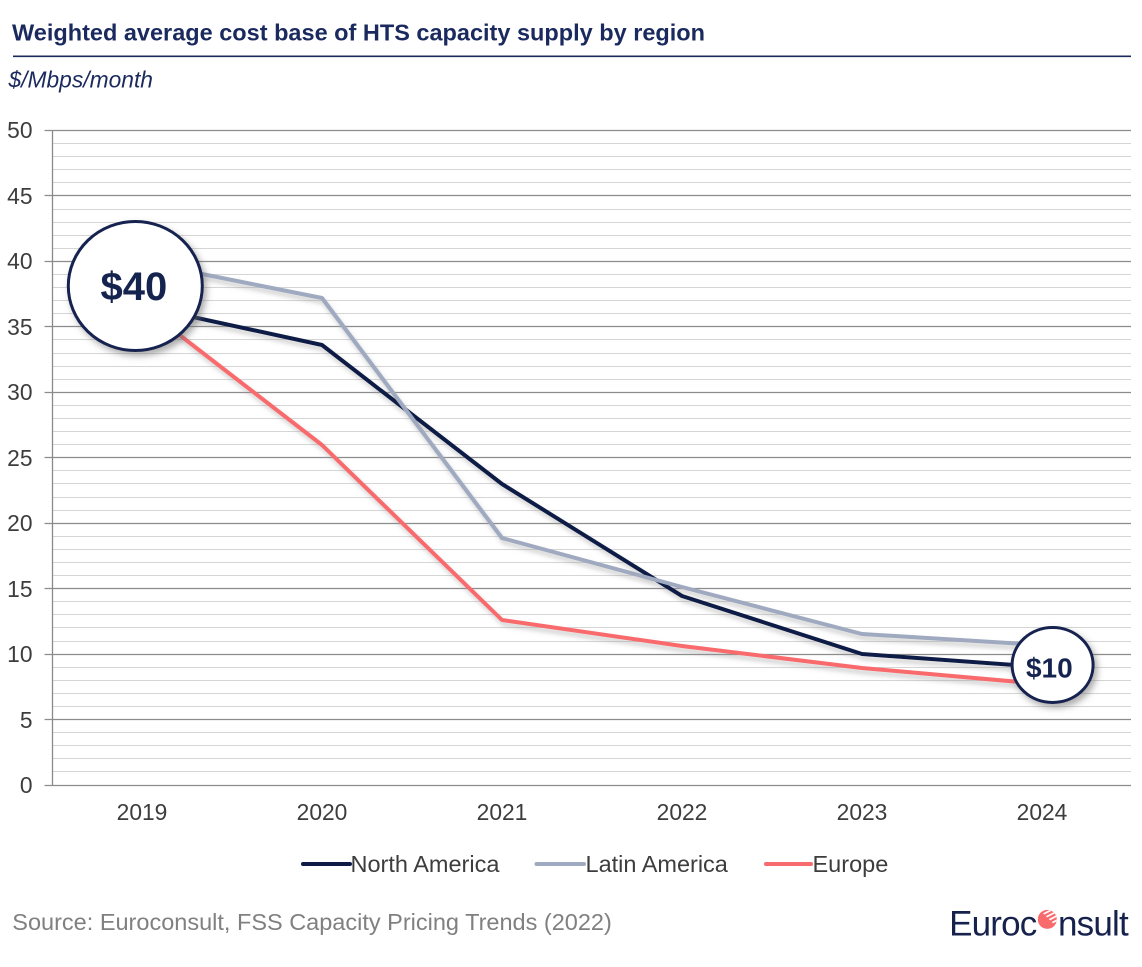 The width and height of the screenshot is (1142, 967). Describe the element at coordinates (1042, 812) in the screenshot. I see `svg-text: 2024` at that location.